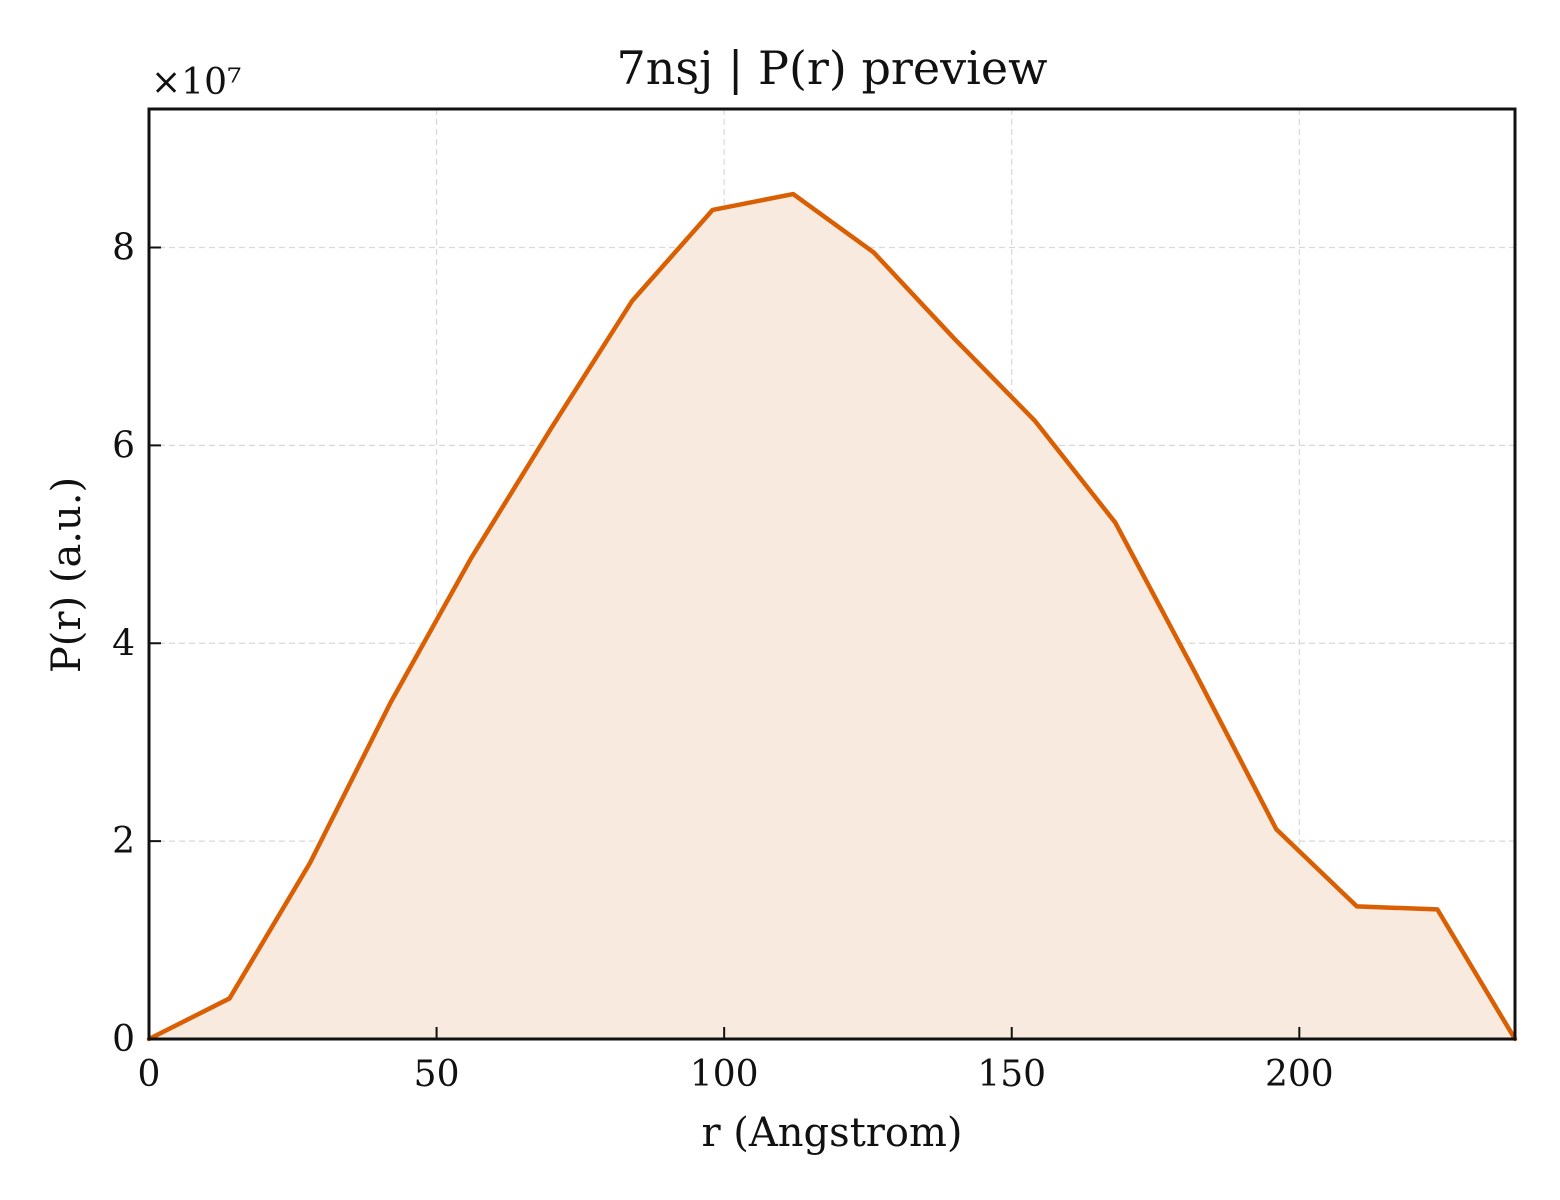  Describe the element at coordinates (1011, 1074) in the screenshot. I see `x-tick-label: 150` at that location.